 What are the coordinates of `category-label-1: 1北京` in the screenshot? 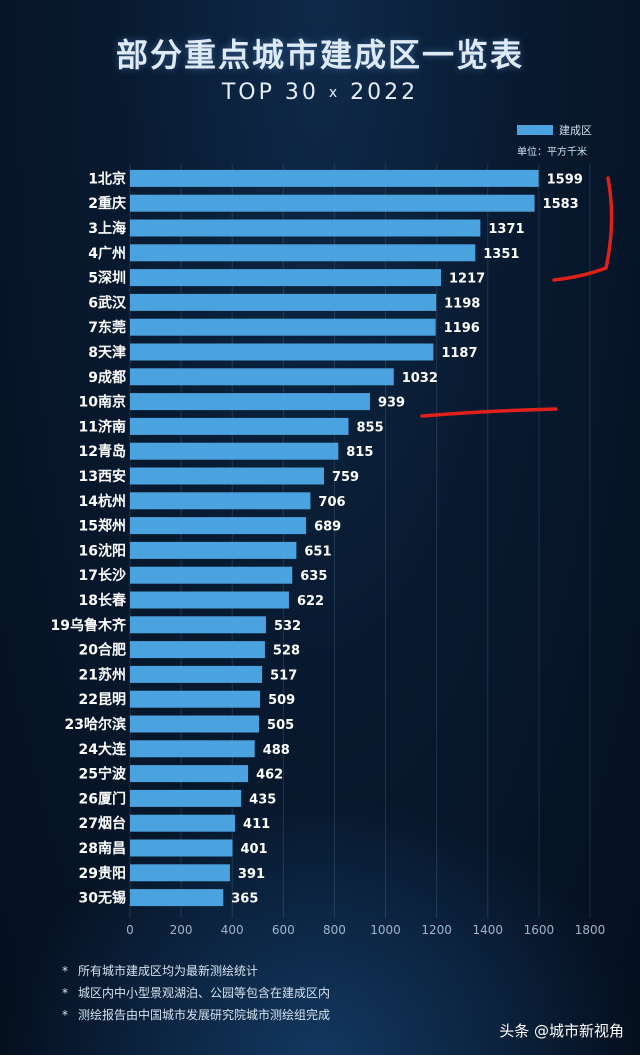 It's located at (107, 178).